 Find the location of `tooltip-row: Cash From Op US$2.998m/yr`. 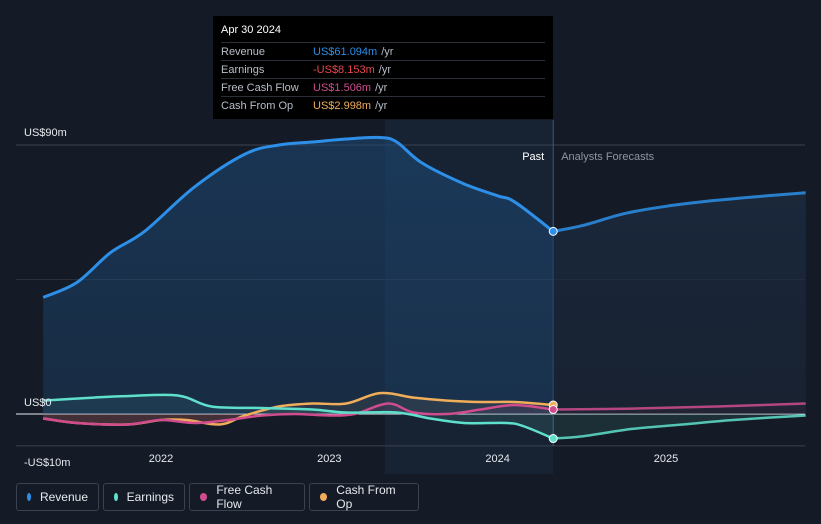

tooltip-row: Cash From Op US$2.998m/yr is located at coordinates (383, 105).